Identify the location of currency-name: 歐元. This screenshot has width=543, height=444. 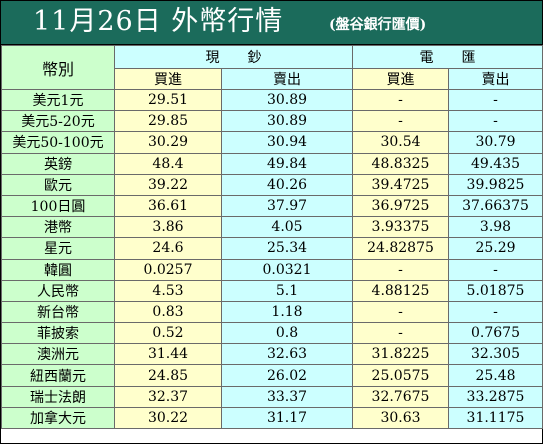
(58, 184).